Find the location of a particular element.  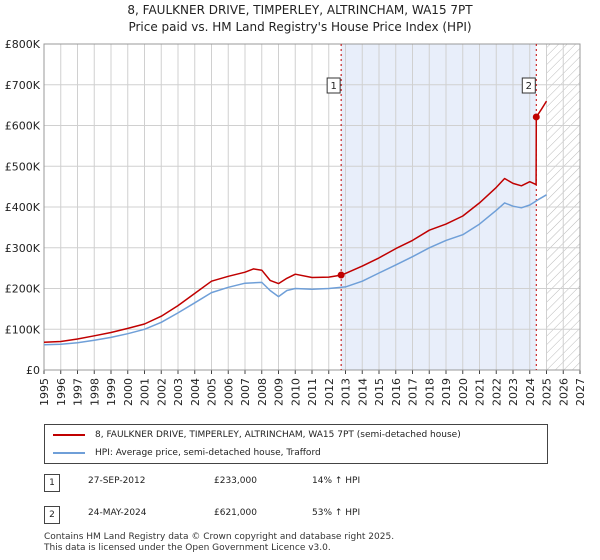

legend-swatch-hpi is located at coordinates (69, 453).